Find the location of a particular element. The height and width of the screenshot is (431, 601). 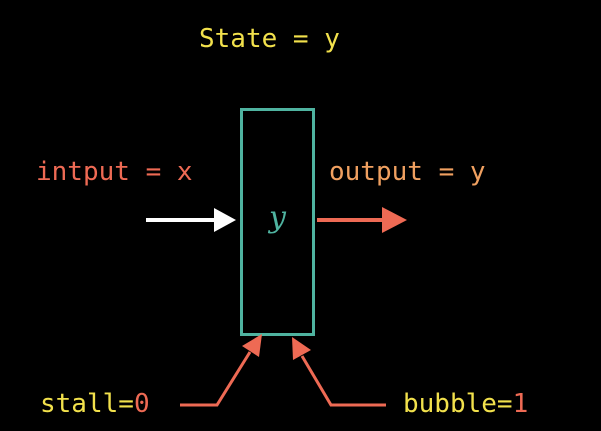

bubble-label: bubble=1 is located at coordinates (465, 404).